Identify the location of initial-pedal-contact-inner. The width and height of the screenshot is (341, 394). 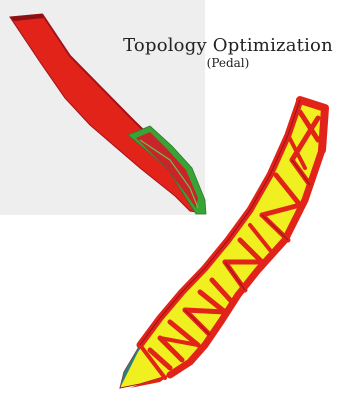
(167, 170).